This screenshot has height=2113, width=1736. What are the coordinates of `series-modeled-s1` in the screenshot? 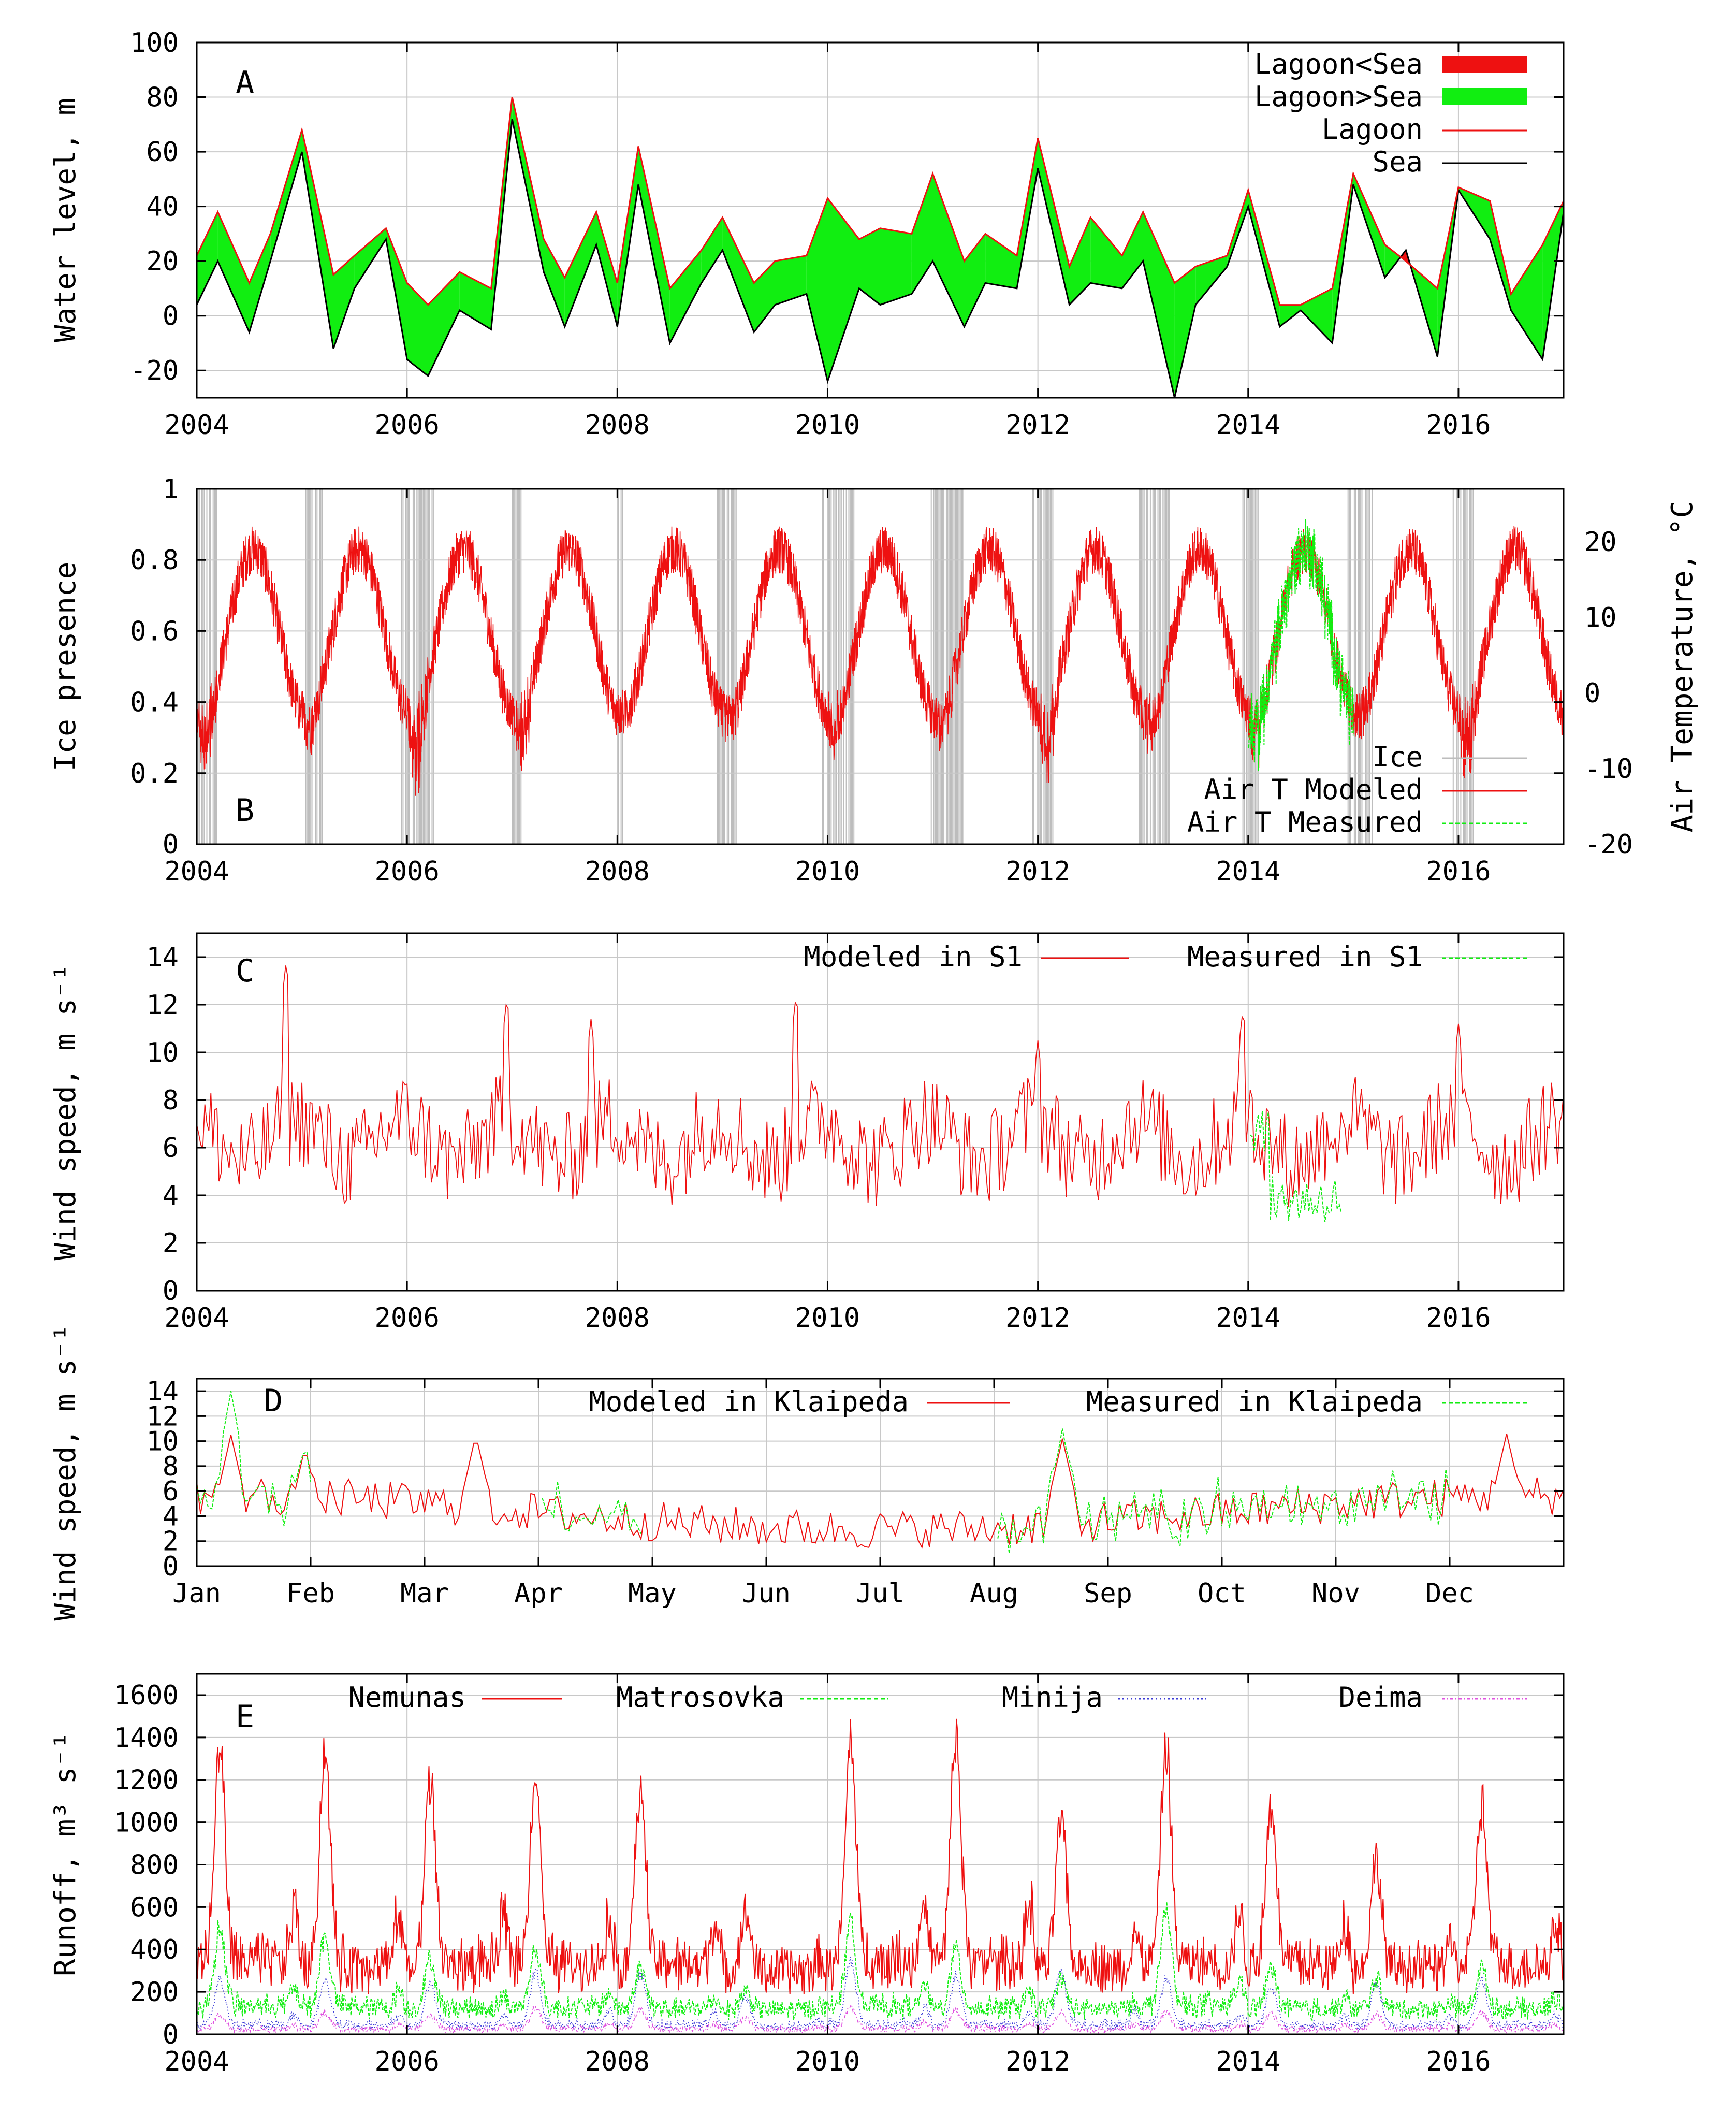 It's located at (880, 1086).